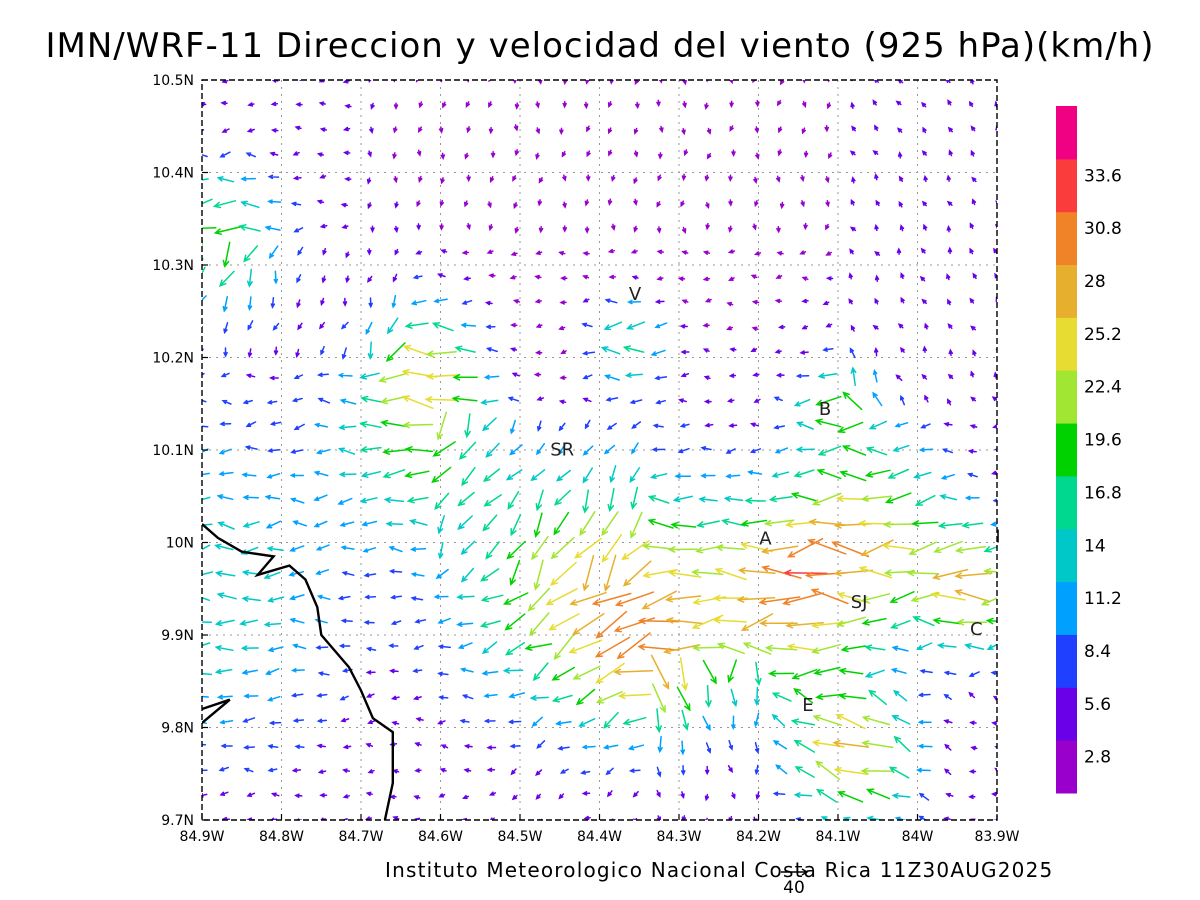  I want to click on x-tick-label: 84.2W, so click(758, 837).